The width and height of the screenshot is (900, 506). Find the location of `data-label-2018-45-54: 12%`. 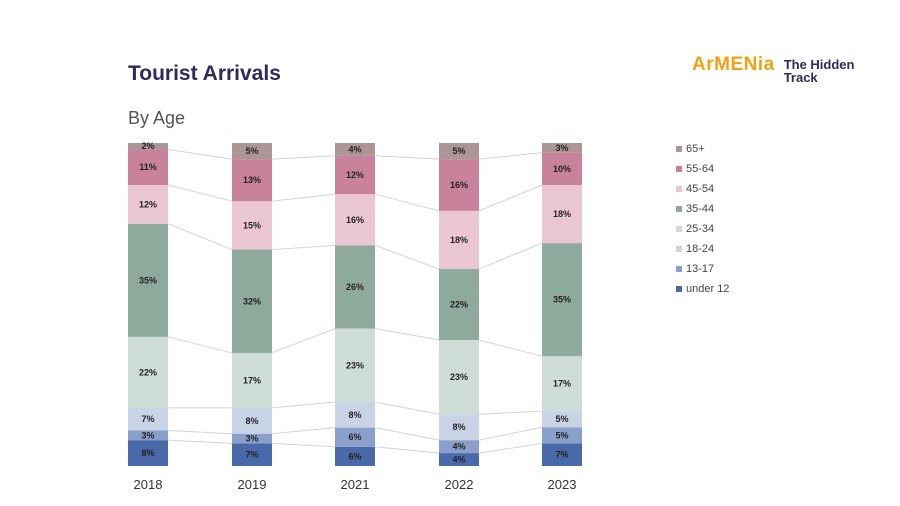

data-label-2018-45-54: 12% is located at coordinates (148, 204).